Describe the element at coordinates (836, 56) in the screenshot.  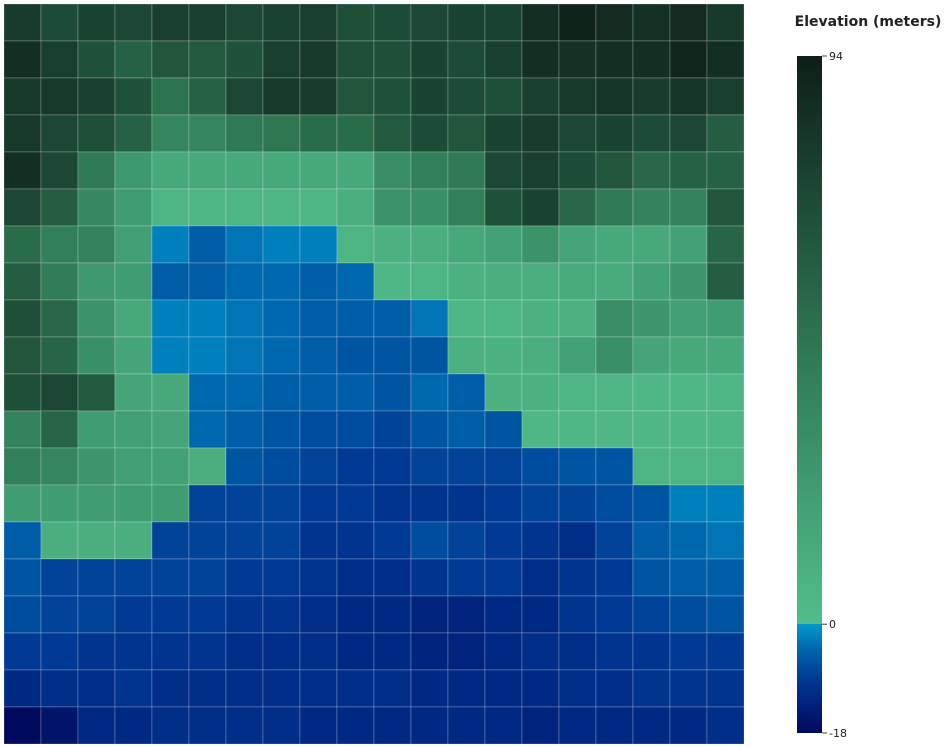
I see `colorbar-tick-label: 94` at that location.